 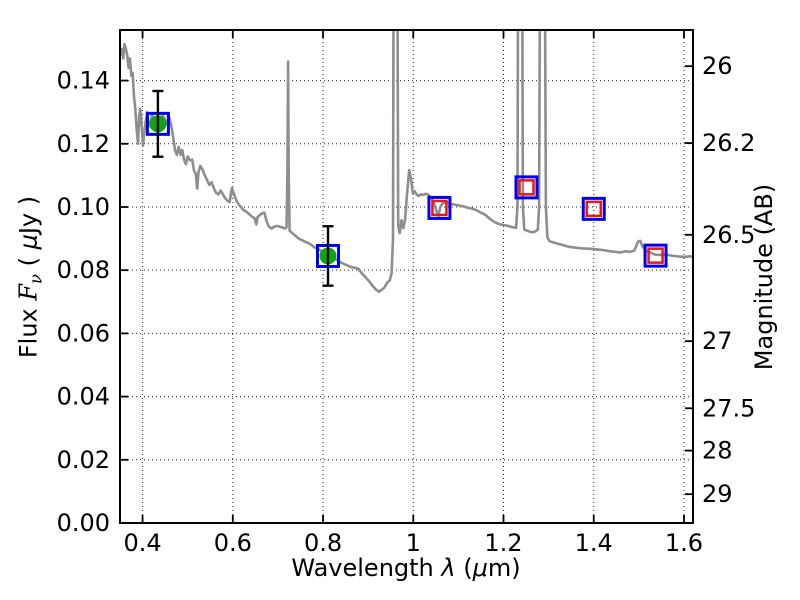 What do you see at coordinates (323, 543) in the screenshot?
I see `x-tick-label: 0.8` at bounding box center [323, 543].